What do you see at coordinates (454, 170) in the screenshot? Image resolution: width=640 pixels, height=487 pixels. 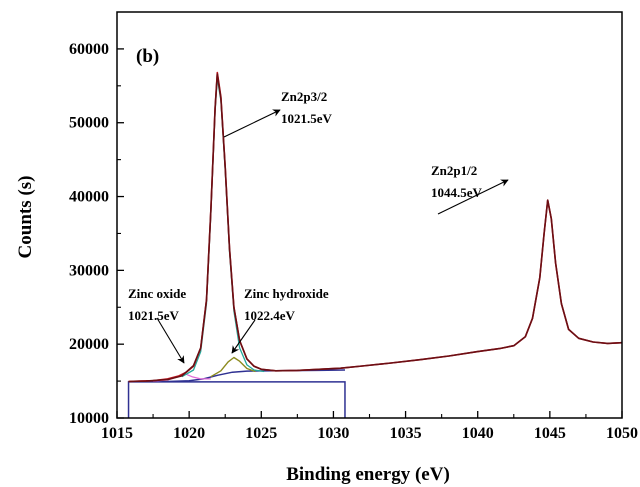 I see `annotation-label: Zn2p1/2` at bounding box center [454, 170].